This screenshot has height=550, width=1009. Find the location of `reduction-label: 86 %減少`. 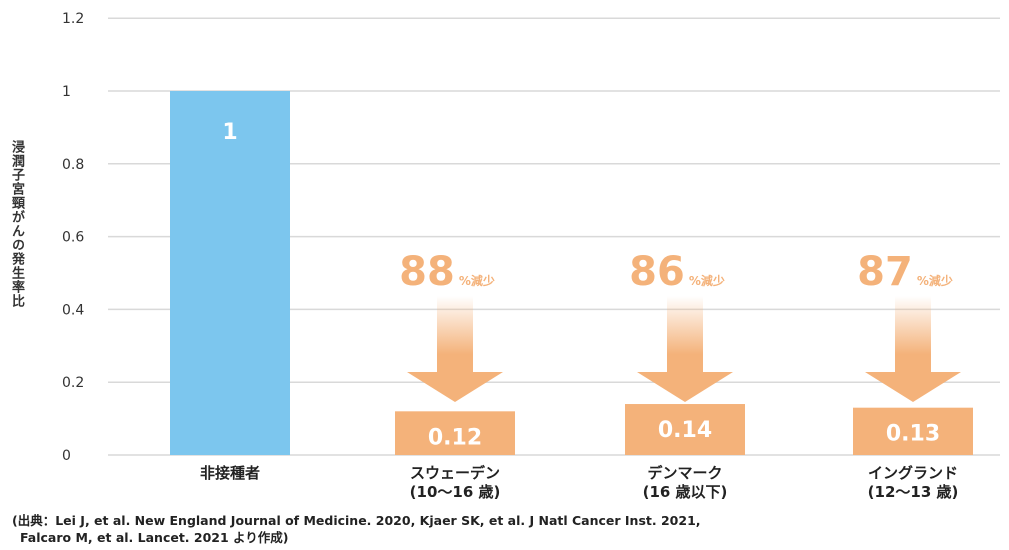

reduction-label: 86 %減少 is located at coordinates (677, 272).